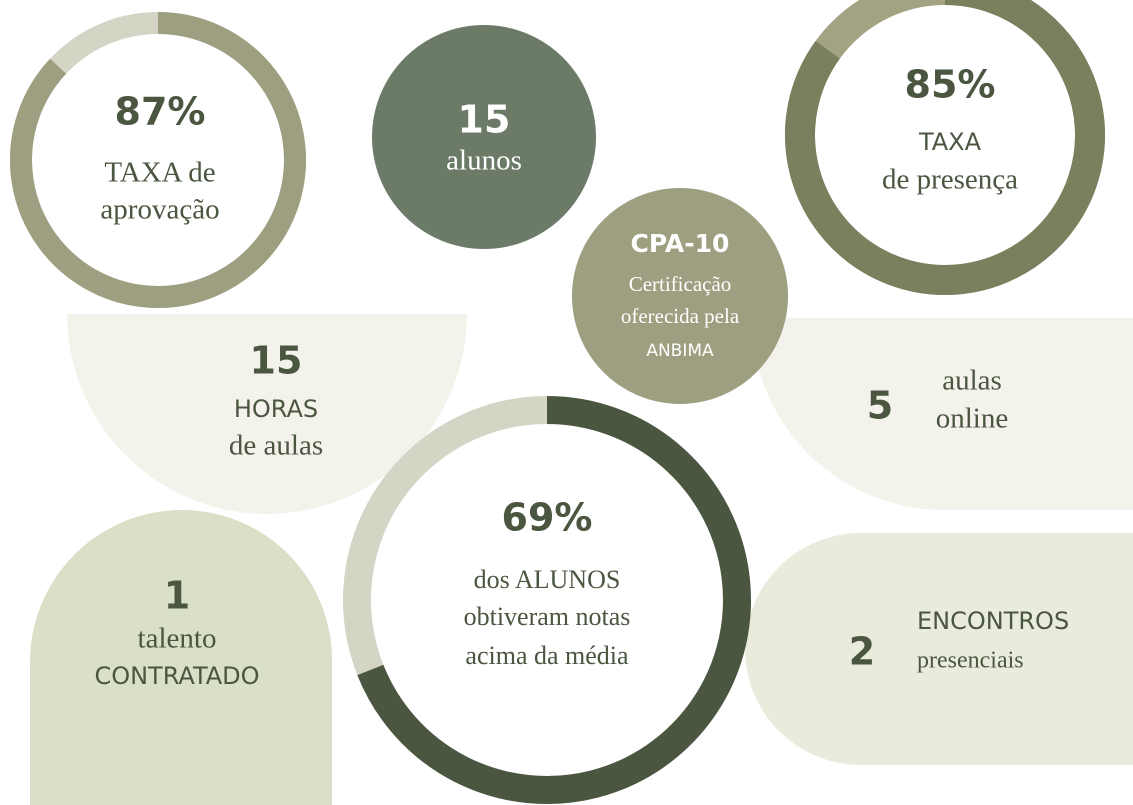  I want to click on online-shape, so click(942, 414).